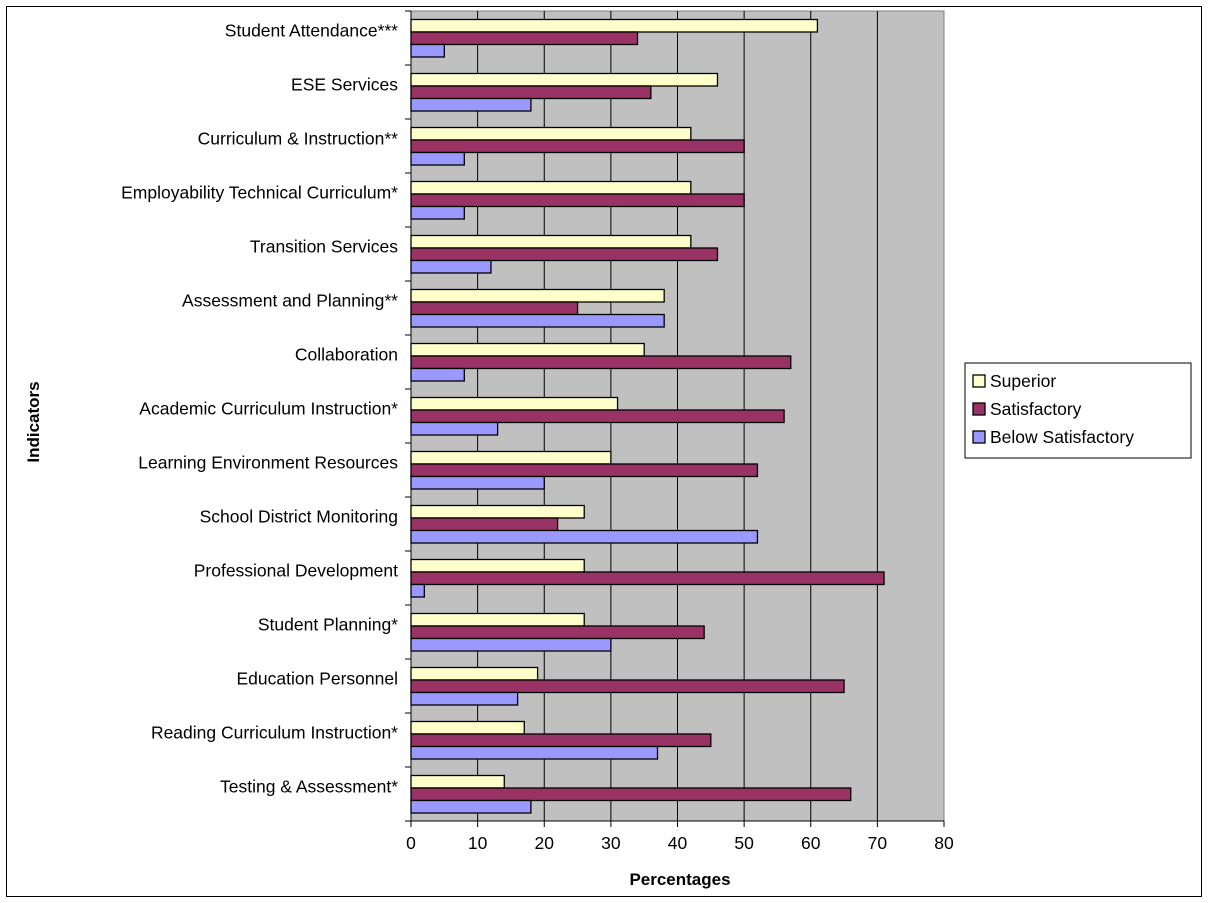 The image size is (1208, 903). I want to click on category-label: Learning Environment Resources, so click(268, 463).